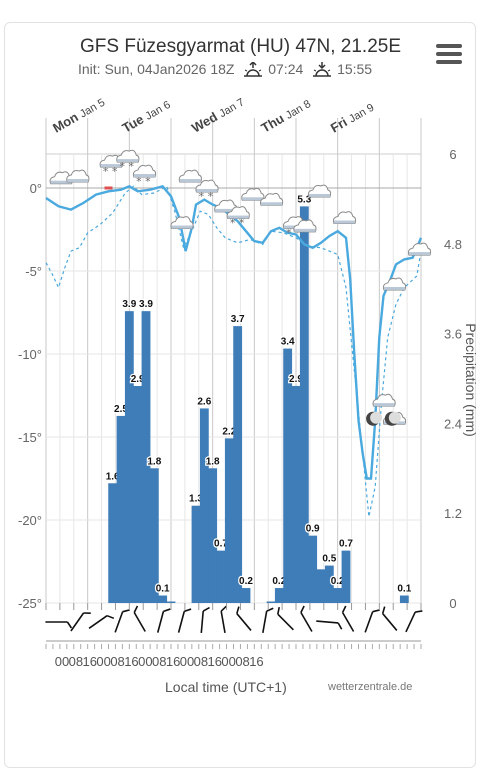 The height and width of the screenshot is (768, 481). I want to click on left-axis-tick-label: -25°, so click(30, 603).